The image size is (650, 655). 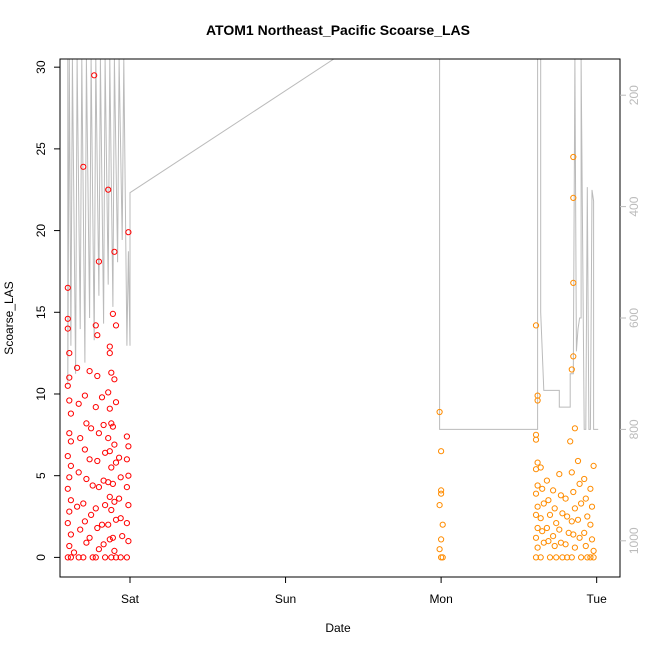 I want to click on x-tick-label: Tue, so click(x=597, y=599).